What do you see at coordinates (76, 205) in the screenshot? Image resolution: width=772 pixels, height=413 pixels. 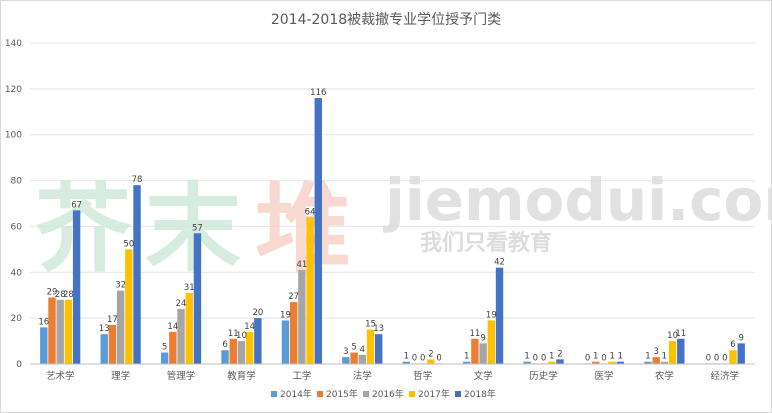 I see `data-label: 67` at bounding box center [76, 205].